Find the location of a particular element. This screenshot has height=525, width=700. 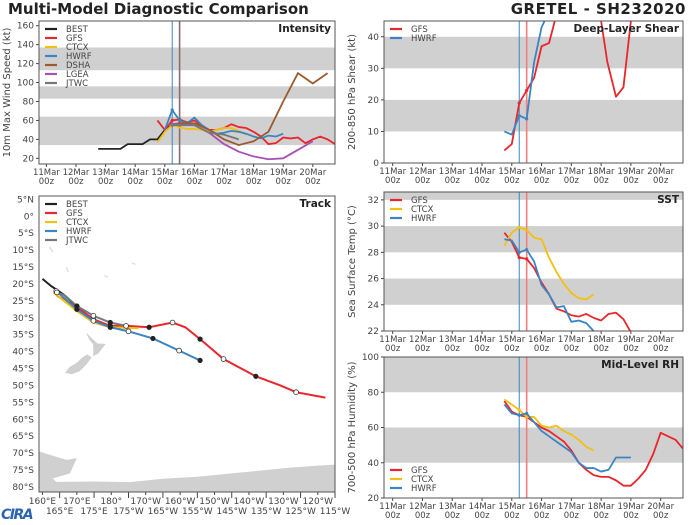

x-tick-label: 170°W is located at coordinates (145, 502).